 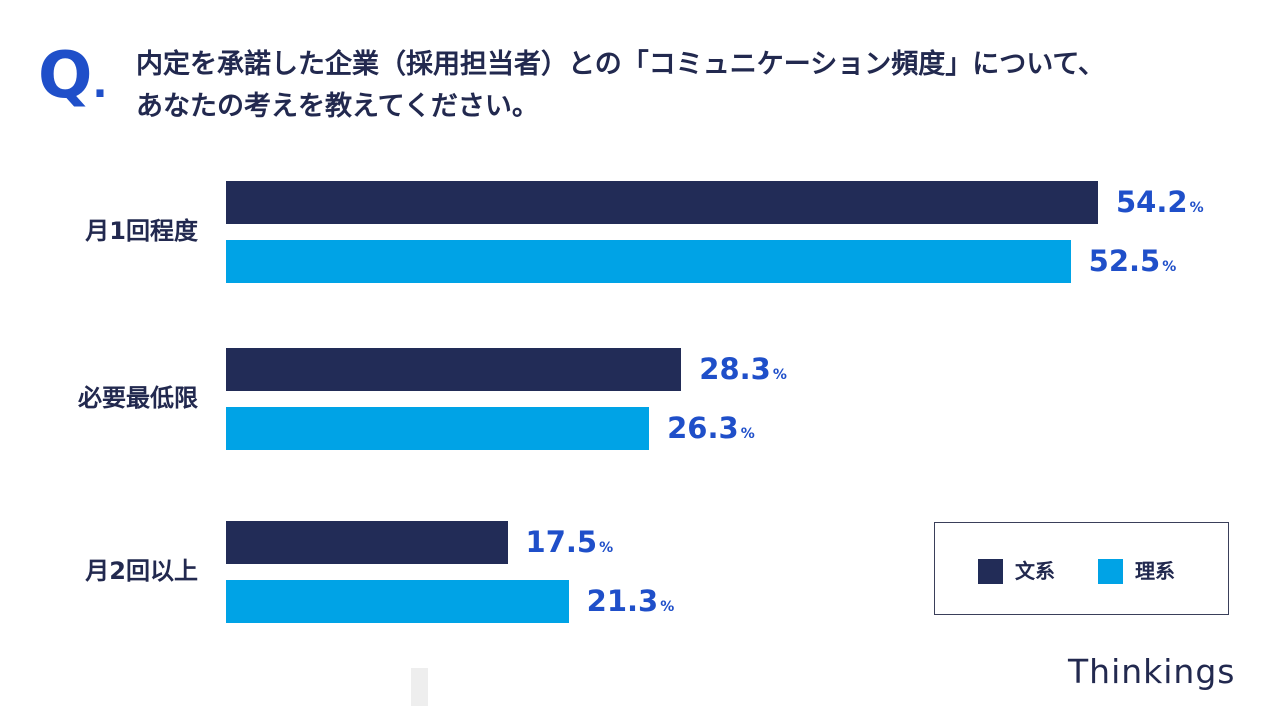 What do you see at coordinates (1110, 571) in the screenshot?
I see `legend-swatch-rikei` at bounding box center [1110, 571].